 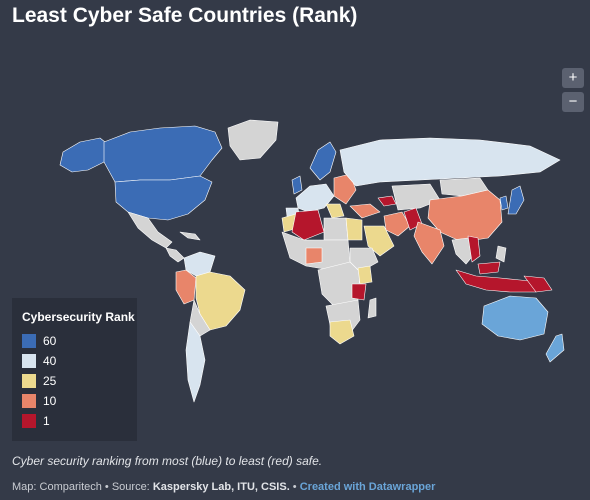 What do you see at coordinates (163, 154) in the screenshot?
I see `region-canada` at bounding box center [163, 154].